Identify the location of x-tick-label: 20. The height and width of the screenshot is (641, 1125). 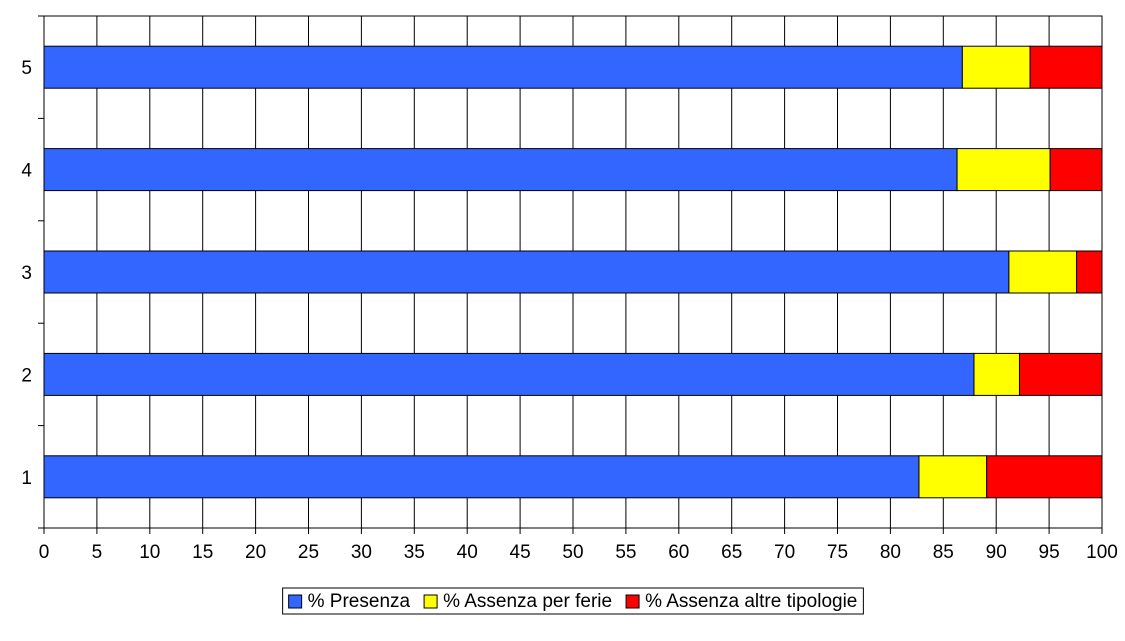
(255, 552).